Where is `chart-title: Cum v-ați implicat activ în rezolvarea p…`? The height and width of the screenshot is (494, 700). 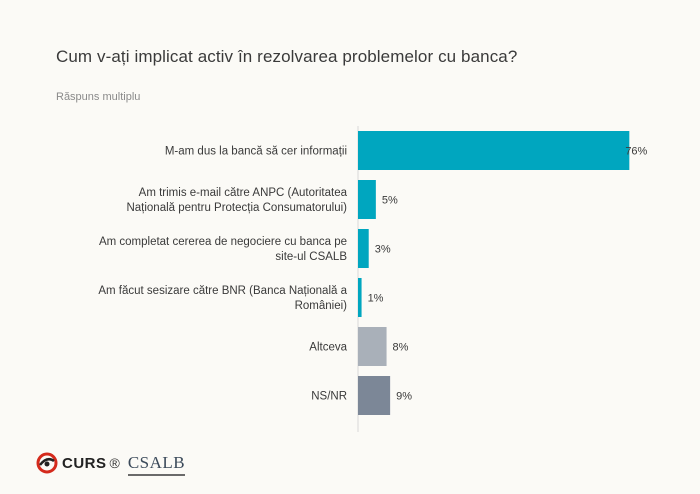 chart-title: Cum v-ați implicat activ în rezolvarea p… is located at coordinates (287, 56).